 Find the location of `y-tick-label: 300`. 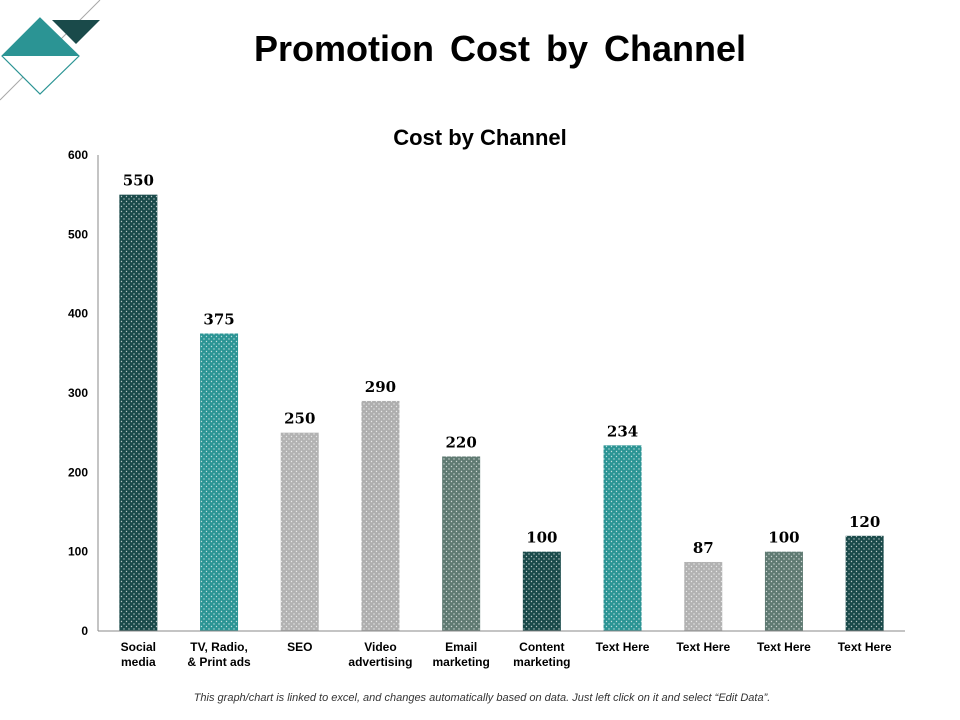

y-tick-label: 300 is located at coordinates (78, 393).